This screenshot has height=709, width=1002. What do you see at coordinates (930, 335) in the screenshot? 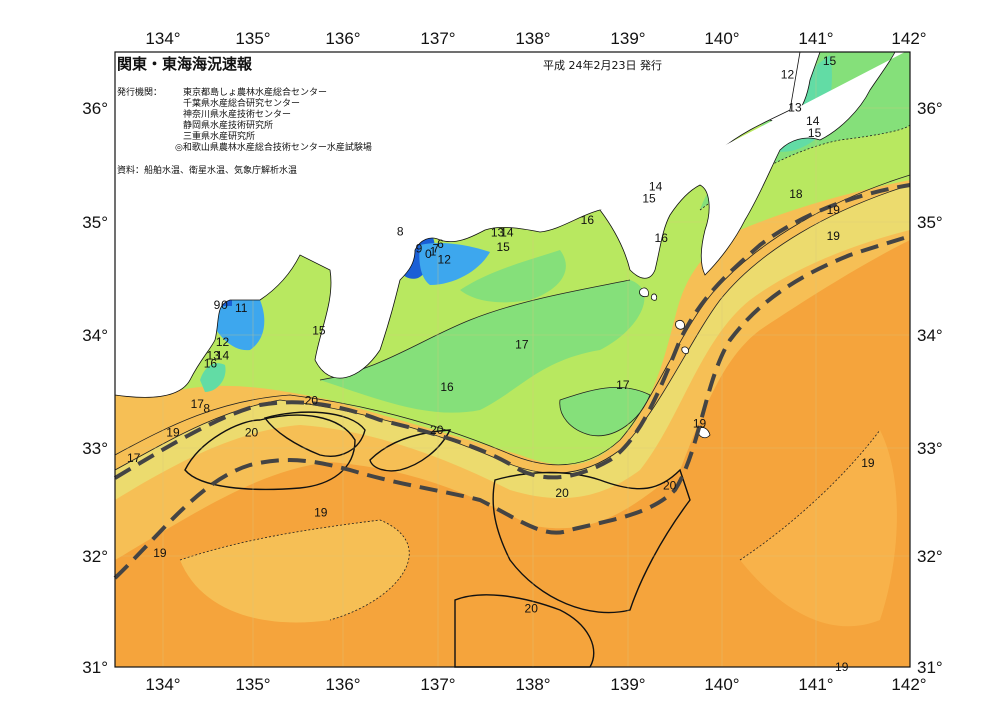
I see `latitude-label-right: 34°` at bounding box center [930, 335].